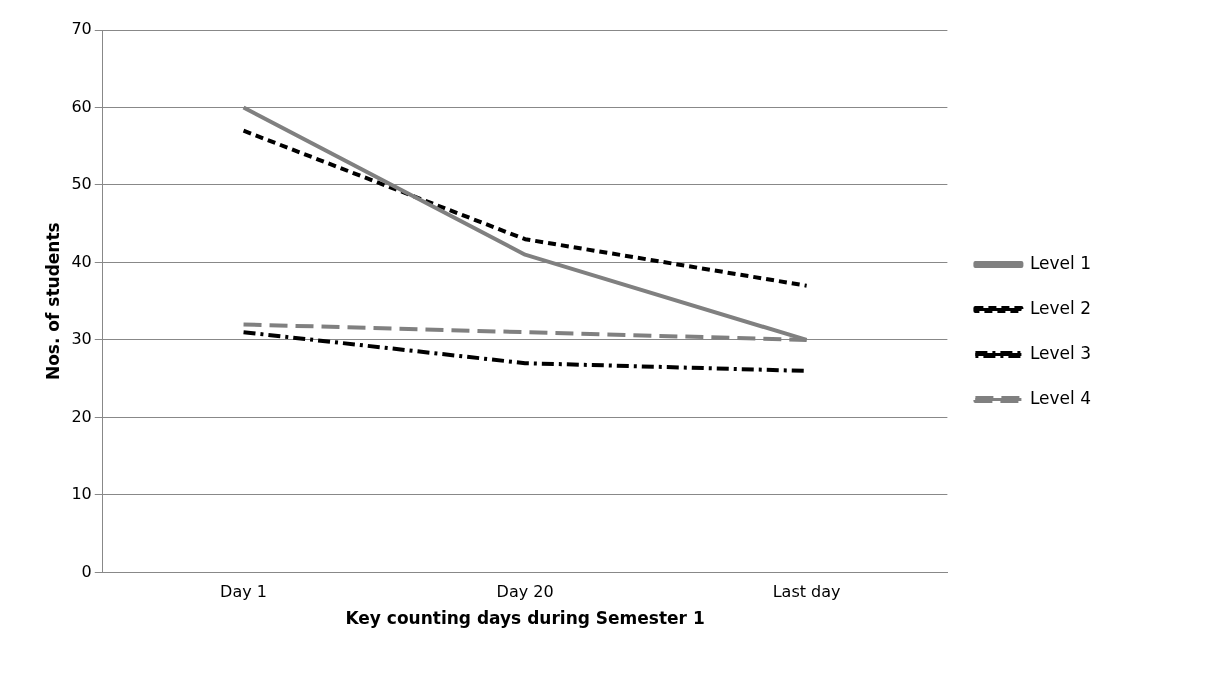 Image resolution: width=1211 pixels, height=674 pixels. What do you see at coordinates (1060, 352) in the screenshot?
I see `legend-label: Level 3` at bounding box center [1060, 352].